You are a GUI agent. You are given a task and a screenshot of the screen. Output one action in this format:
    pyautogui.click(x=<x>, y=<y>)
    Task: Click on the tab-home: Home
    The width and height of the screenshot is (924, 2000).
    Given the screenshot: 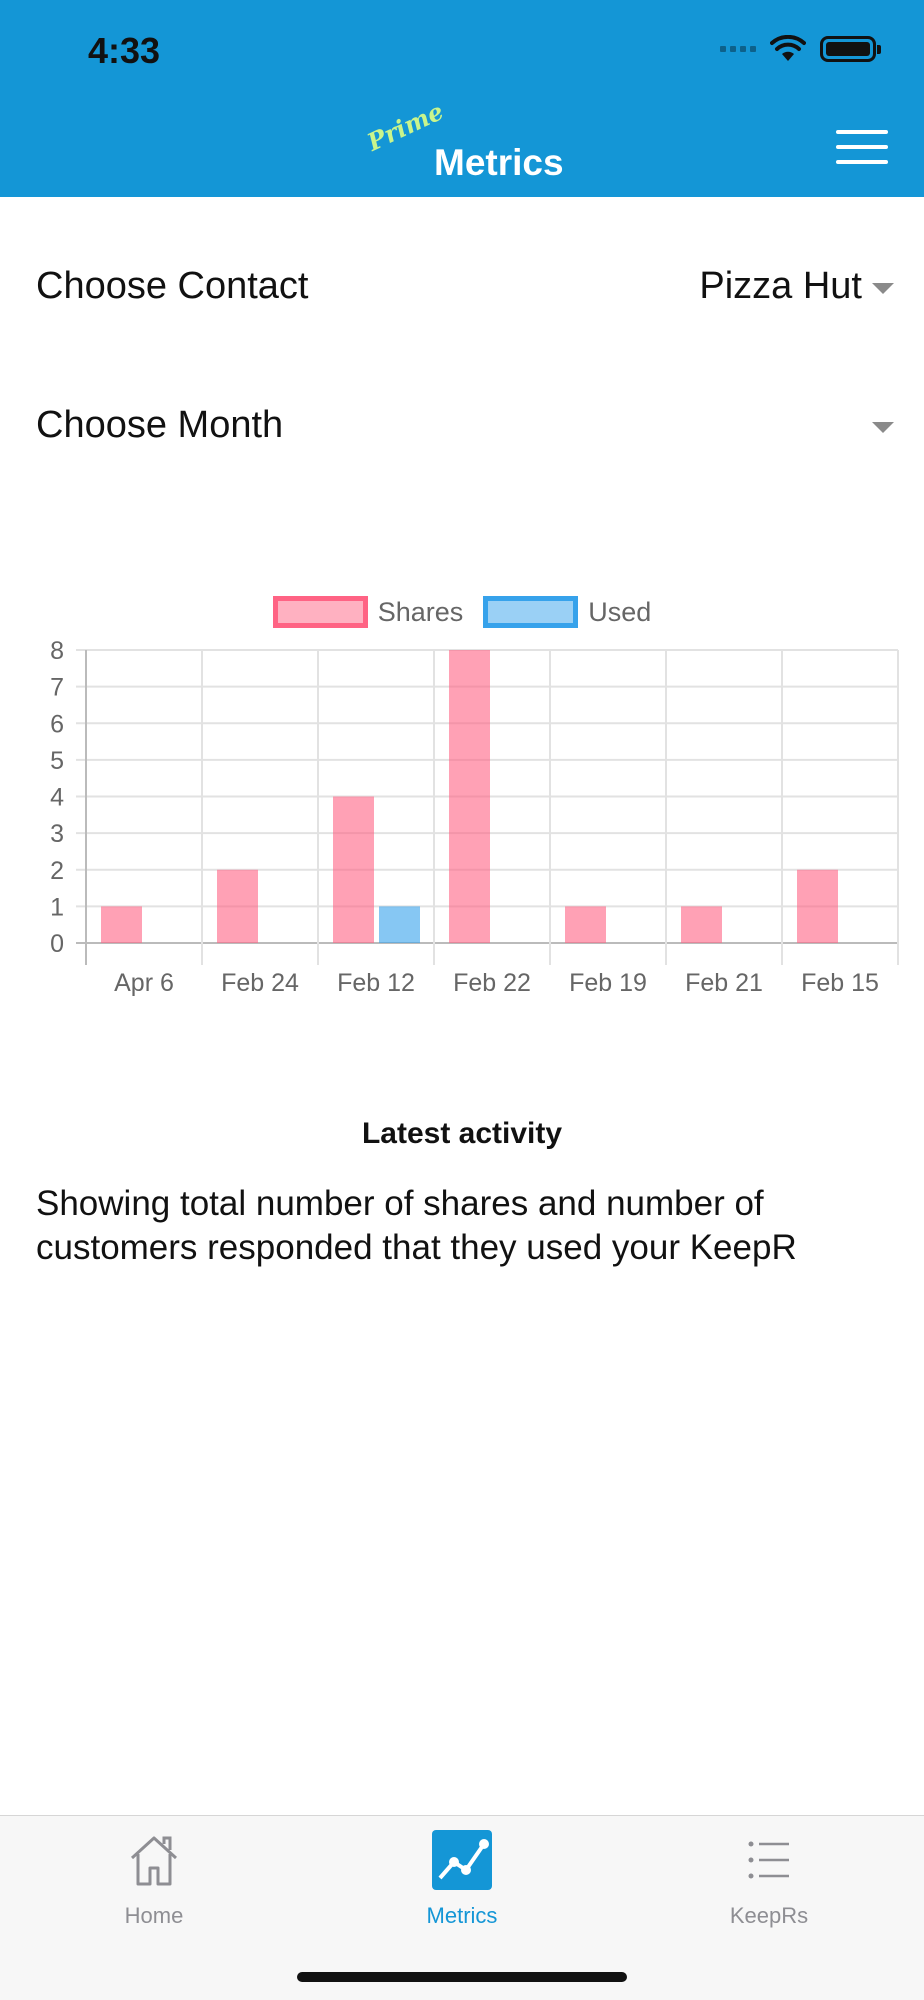 What is the action you would take?
    pyautogui.click(x=154, y=1885)
    